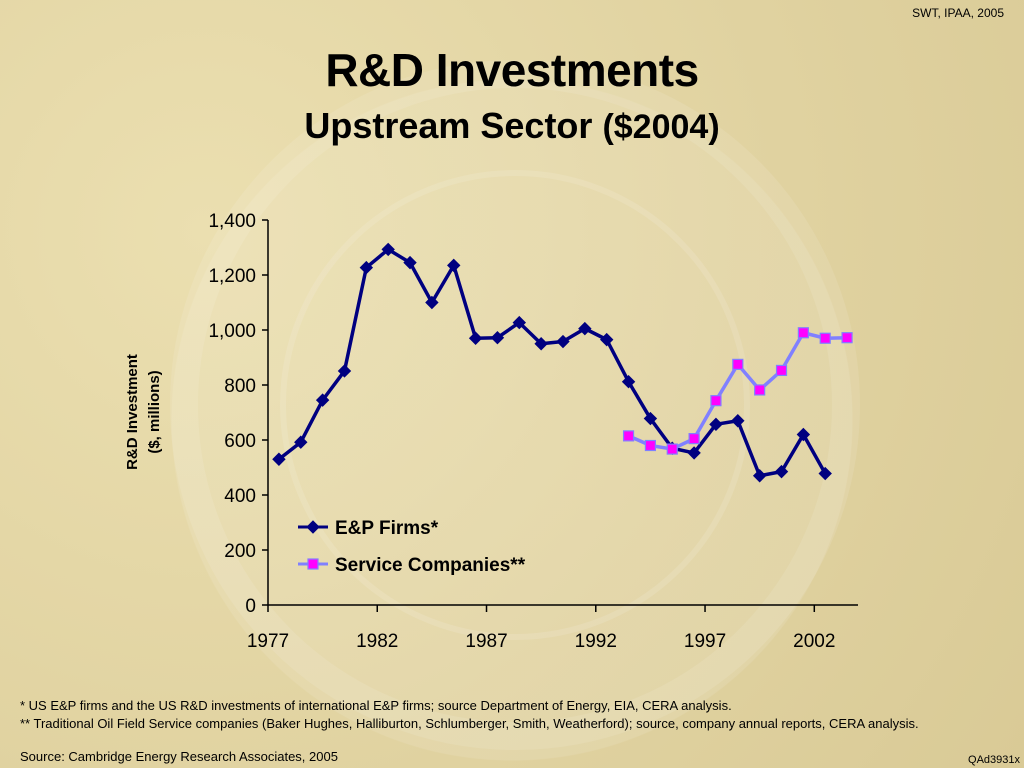 Image resolution: width=1024 pixels, height=768 pixels. Describe the element at coordinates (430, 565) in the screenshot. I see `legend-label: Service Companies**` at that location.